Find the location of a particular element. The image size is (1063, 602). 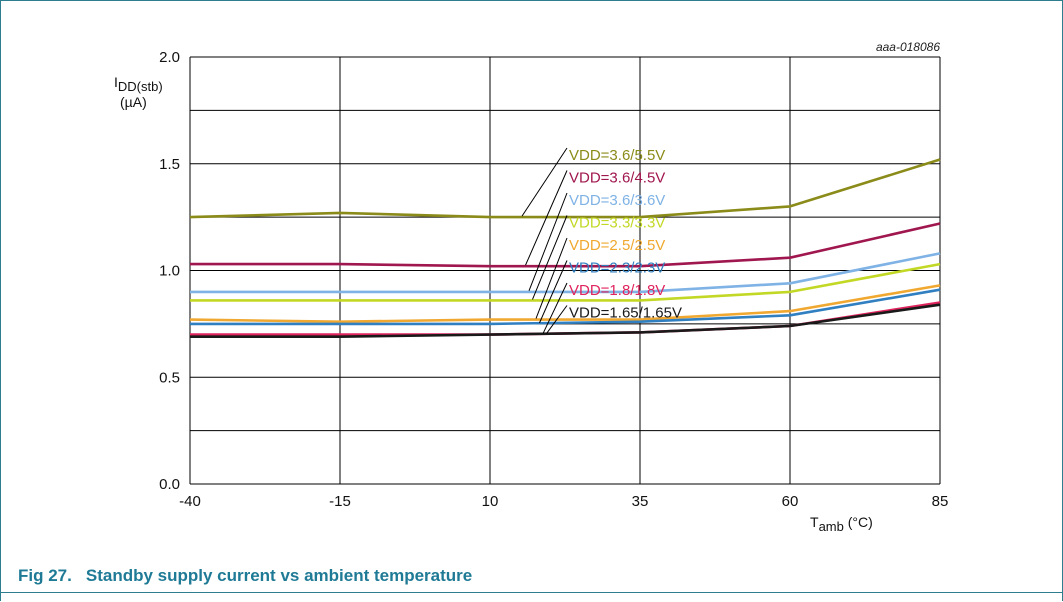

legend-label-6: VDD=1.8/1.8V is located at coordinates (617, 290).